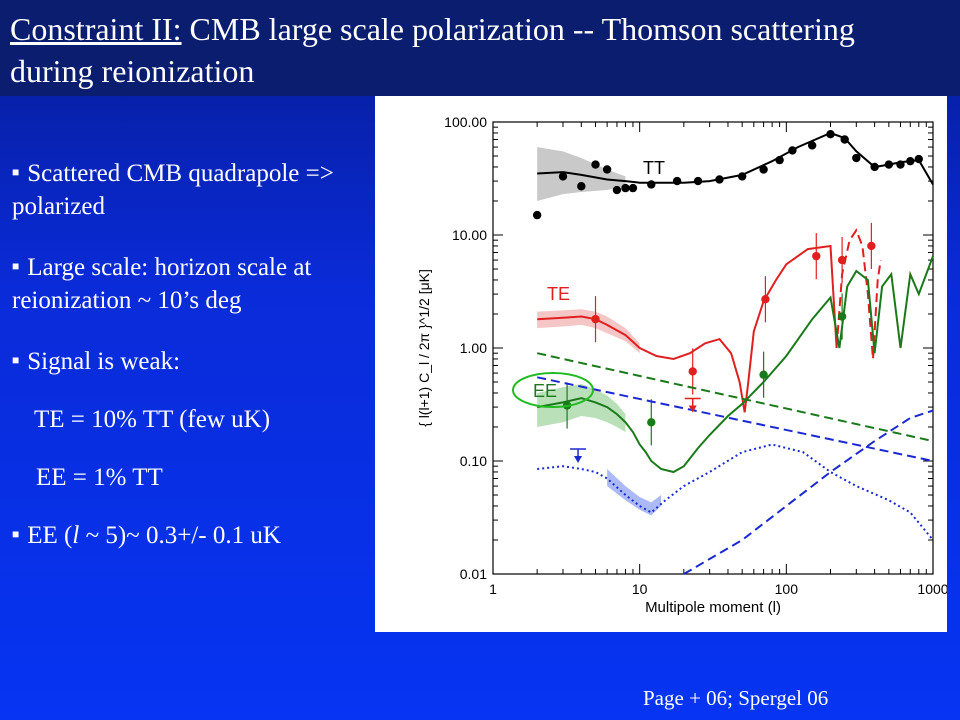 Image resolution: width=960 pixels, height=720 pixels. I want to click on y-tick-label: 0.01, so click(473, 574).